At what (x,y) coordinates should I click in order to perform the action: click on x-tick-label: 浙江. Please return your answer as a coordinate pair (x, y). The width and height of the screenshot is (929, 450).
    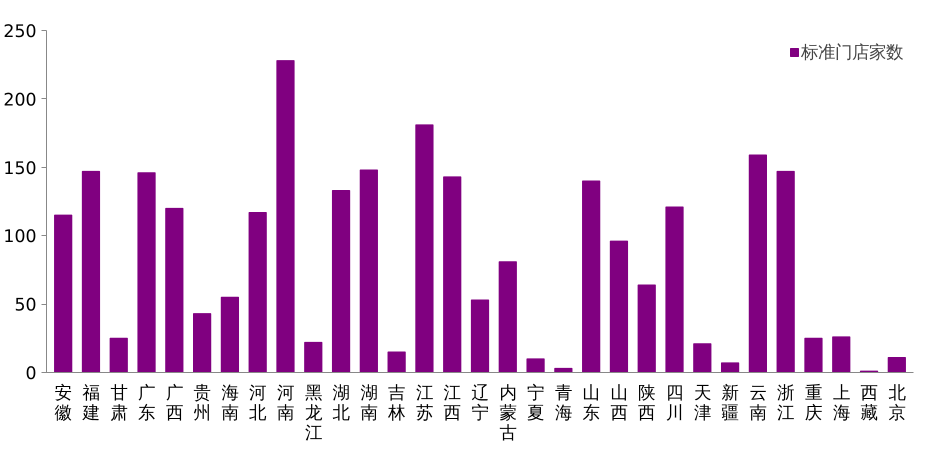
    Looking at the image, I should click on (785, 404).